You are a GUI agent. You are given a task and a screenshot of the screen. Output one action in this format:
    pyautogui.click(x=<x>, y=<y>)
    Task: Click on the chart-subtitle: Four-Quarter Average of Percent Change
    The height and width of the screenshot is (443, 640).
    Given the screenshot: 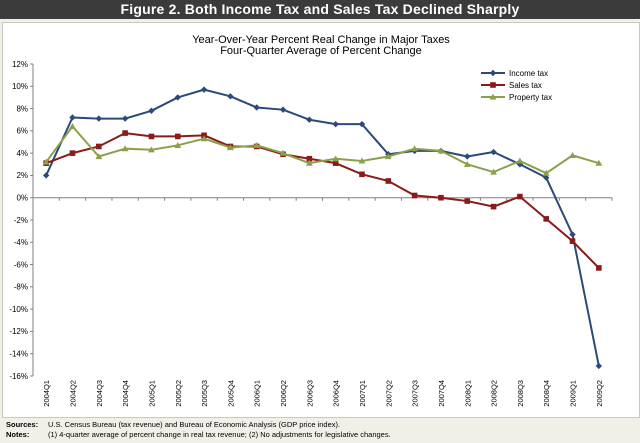 What is the action you would take?
    pyautogui.click(x=321, y=51)
    